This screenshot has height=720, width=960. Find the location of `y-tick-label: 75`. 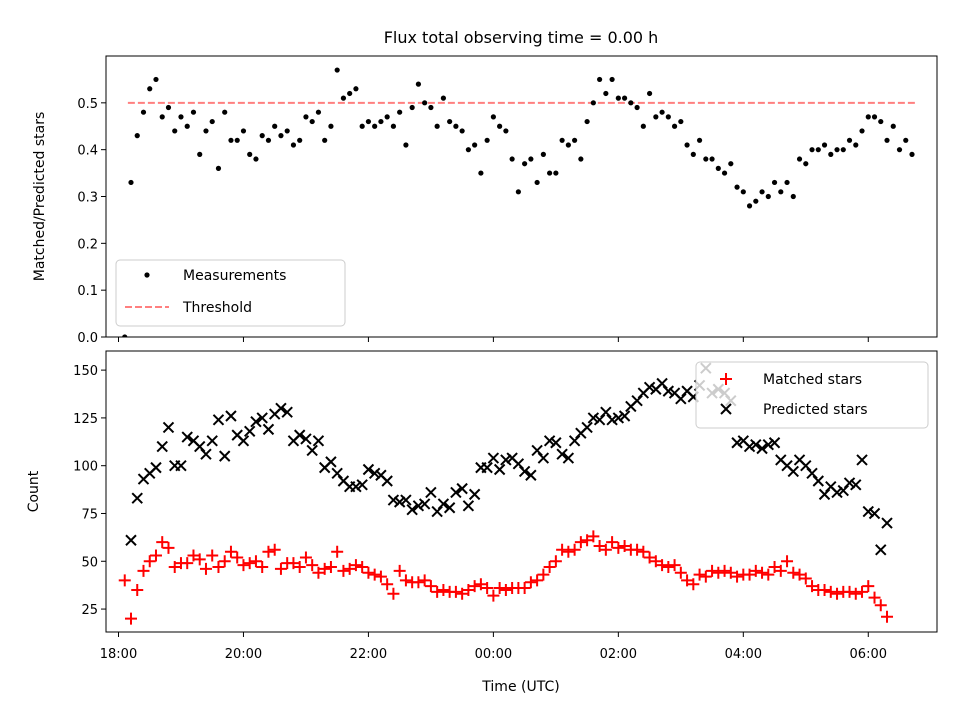

y-tick-label: 75 is located at coordinates (89, 514).